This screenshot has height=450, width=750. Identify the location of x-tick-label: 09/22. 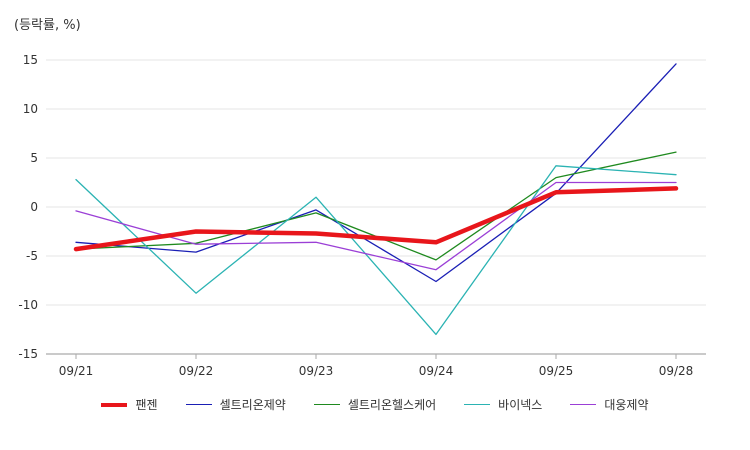
(196, 371).